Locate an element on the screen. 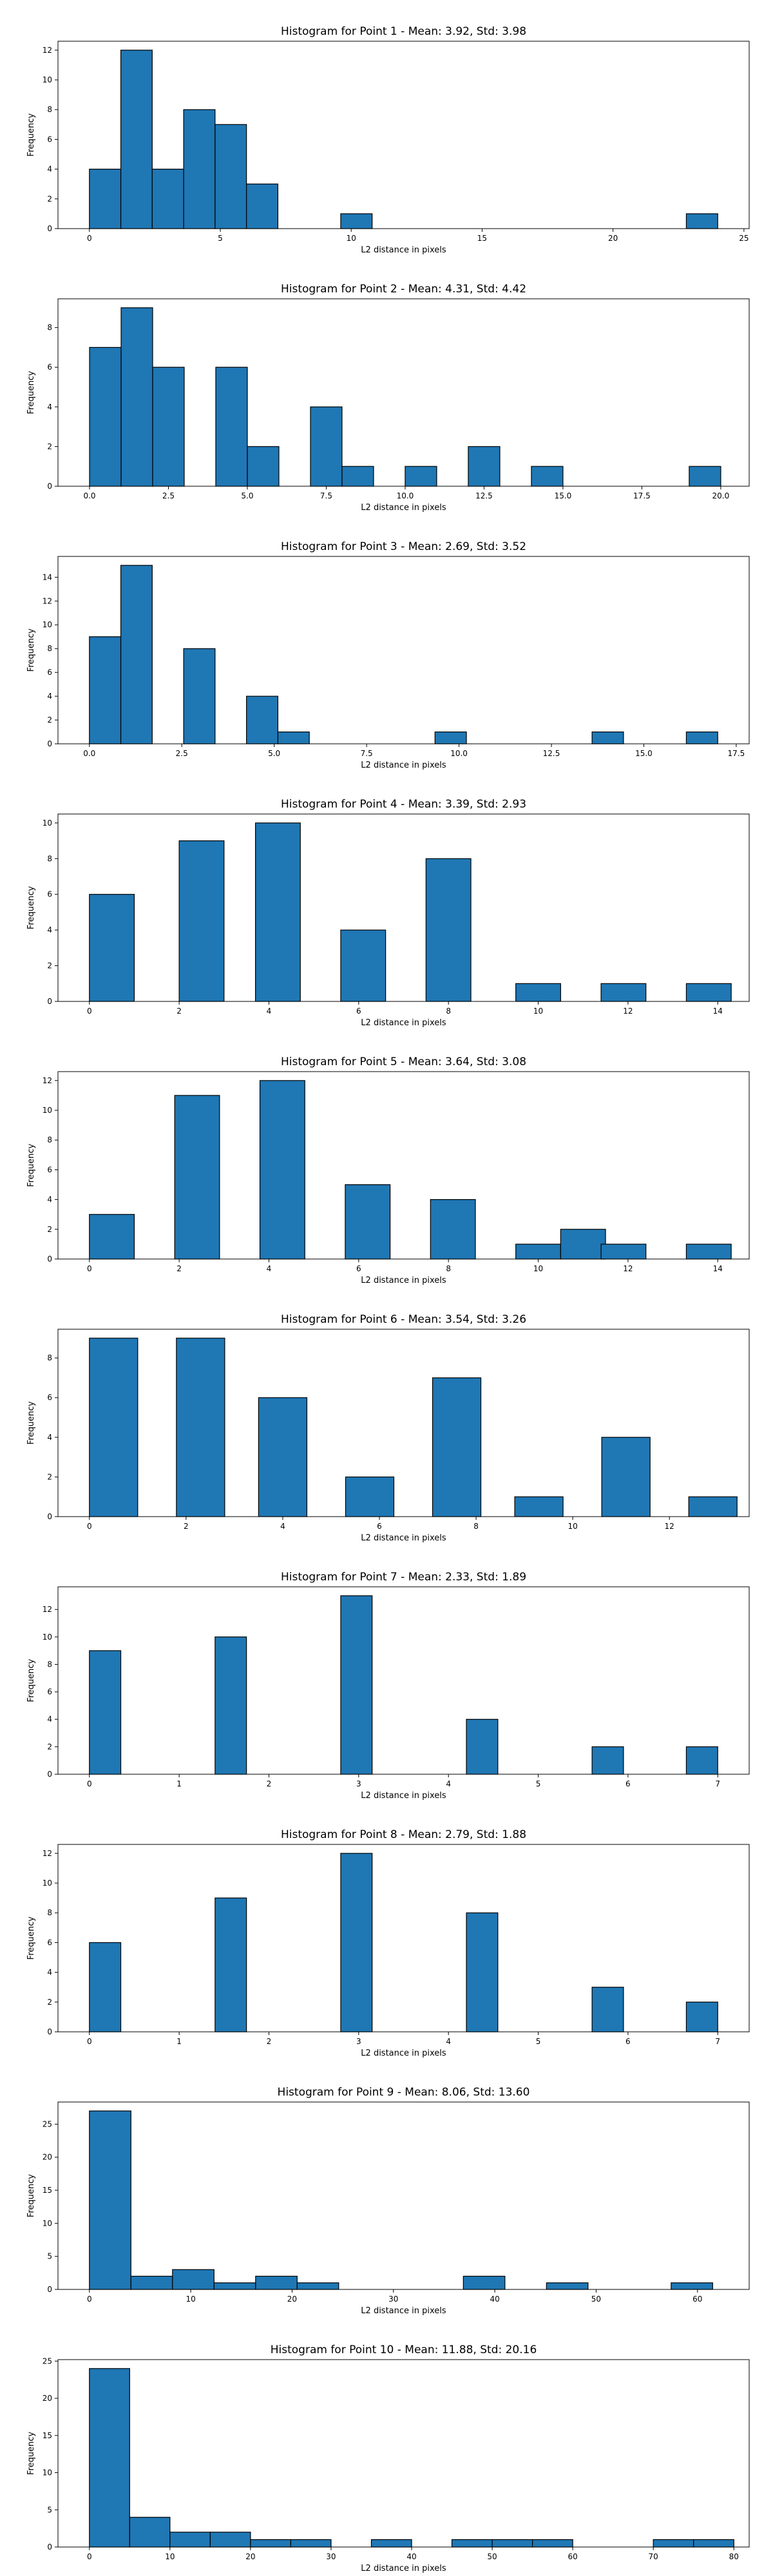 Image resolution: width=773 pixels, height=2576 pixels. x-tick-label: 3 is located at coordinates (359, 1783).